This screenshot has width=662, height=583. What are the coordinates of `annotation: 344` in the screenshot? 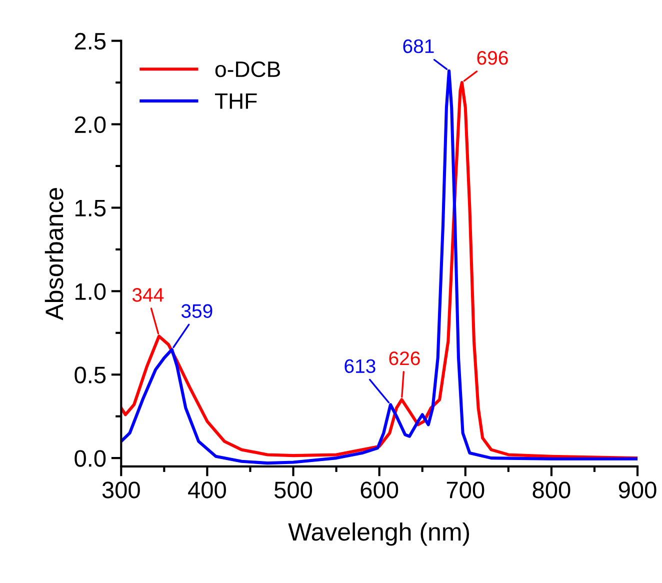 It's located at (148, 295).